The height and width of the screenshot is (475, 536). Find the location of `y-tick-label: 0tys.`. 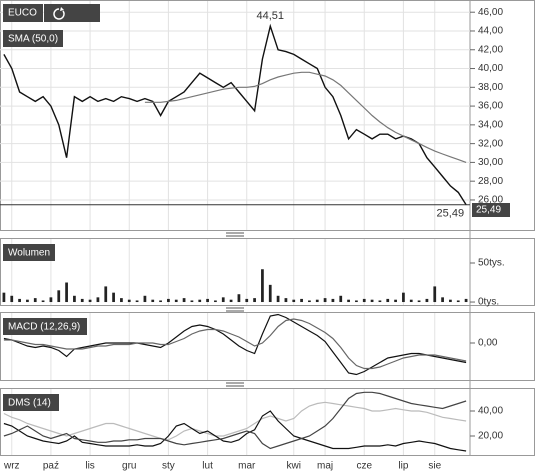

y-tick-label: 0tys. is located at coordinates (488, 302).